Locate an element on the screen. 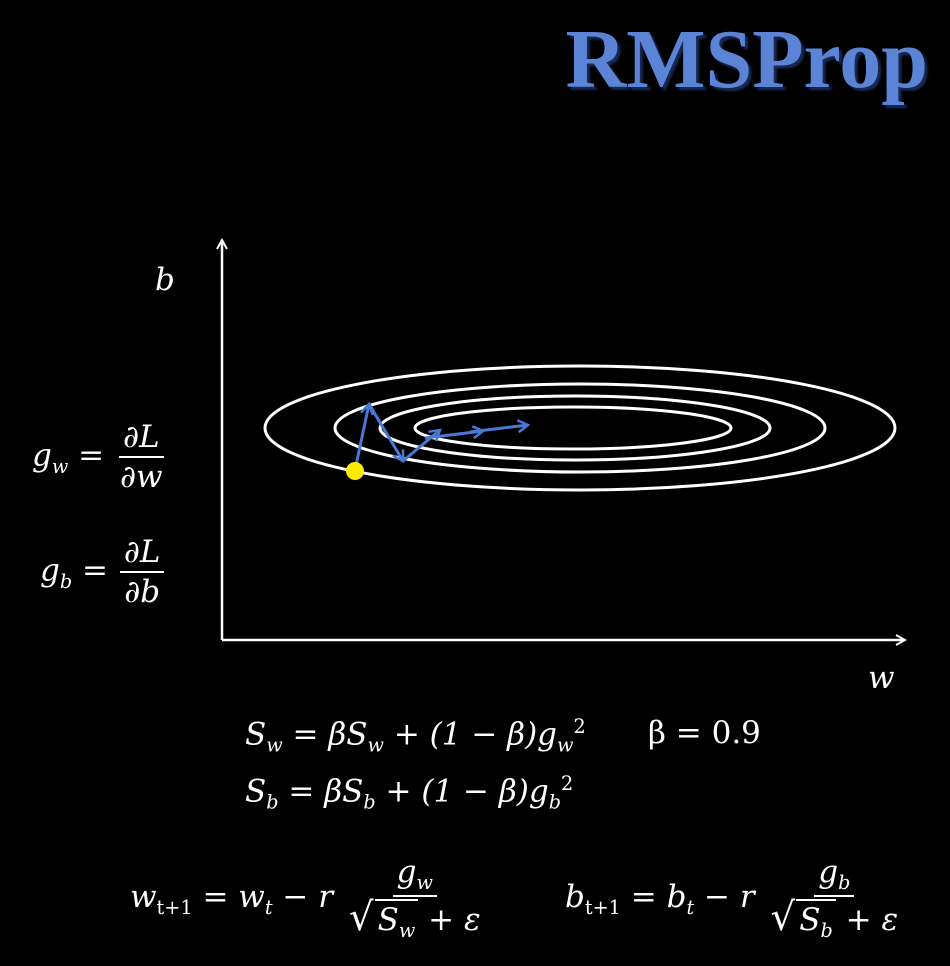  x-axis-label: w is located at coordinates (881, 678).